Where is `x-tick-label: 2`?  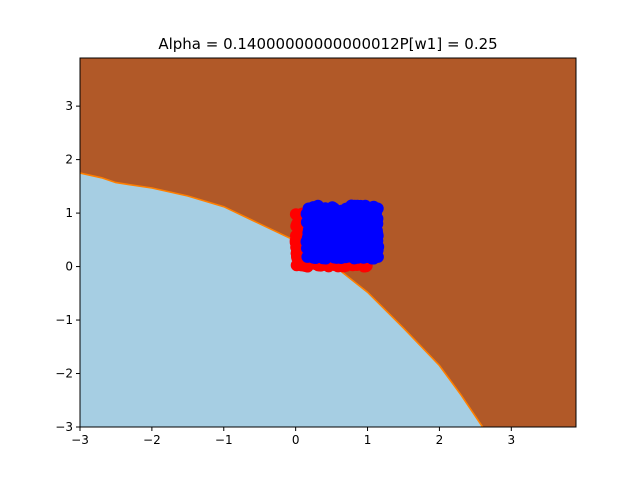
x-tick-label: 2 is located at coordinates (440, 440).